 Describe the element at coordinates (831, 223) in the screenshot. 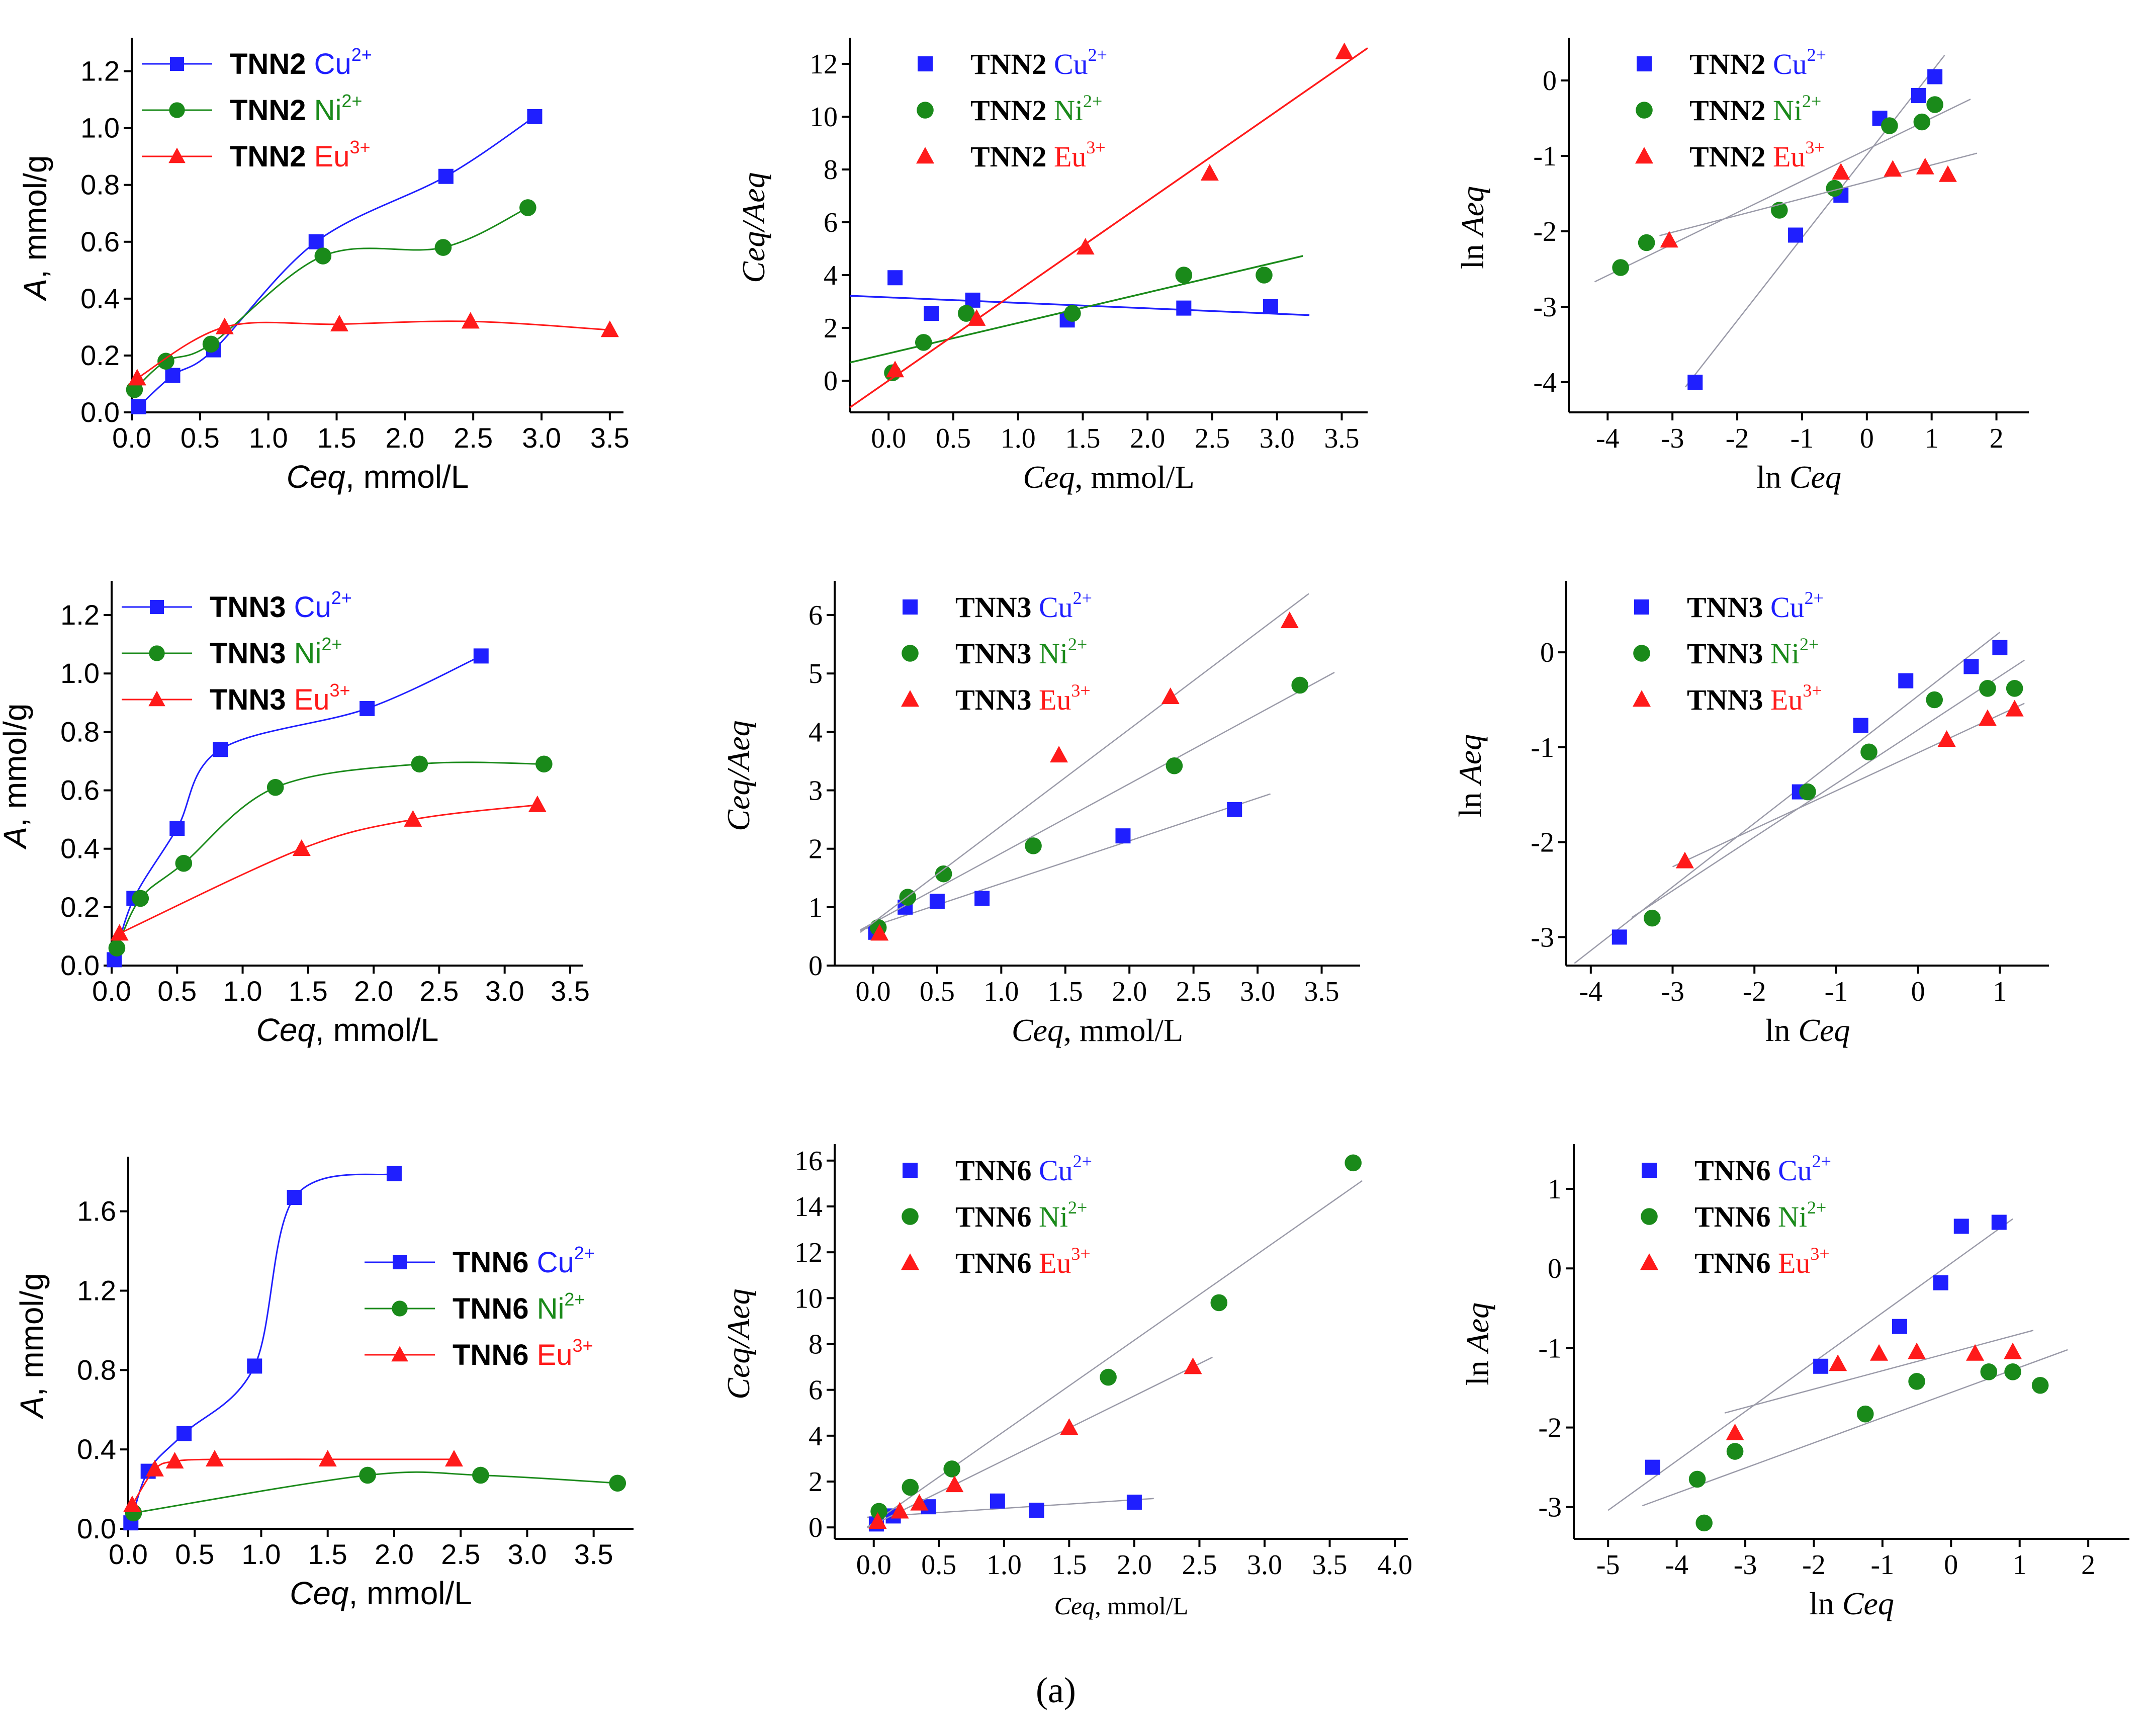

I see `y-tick-label: 6` at that location.